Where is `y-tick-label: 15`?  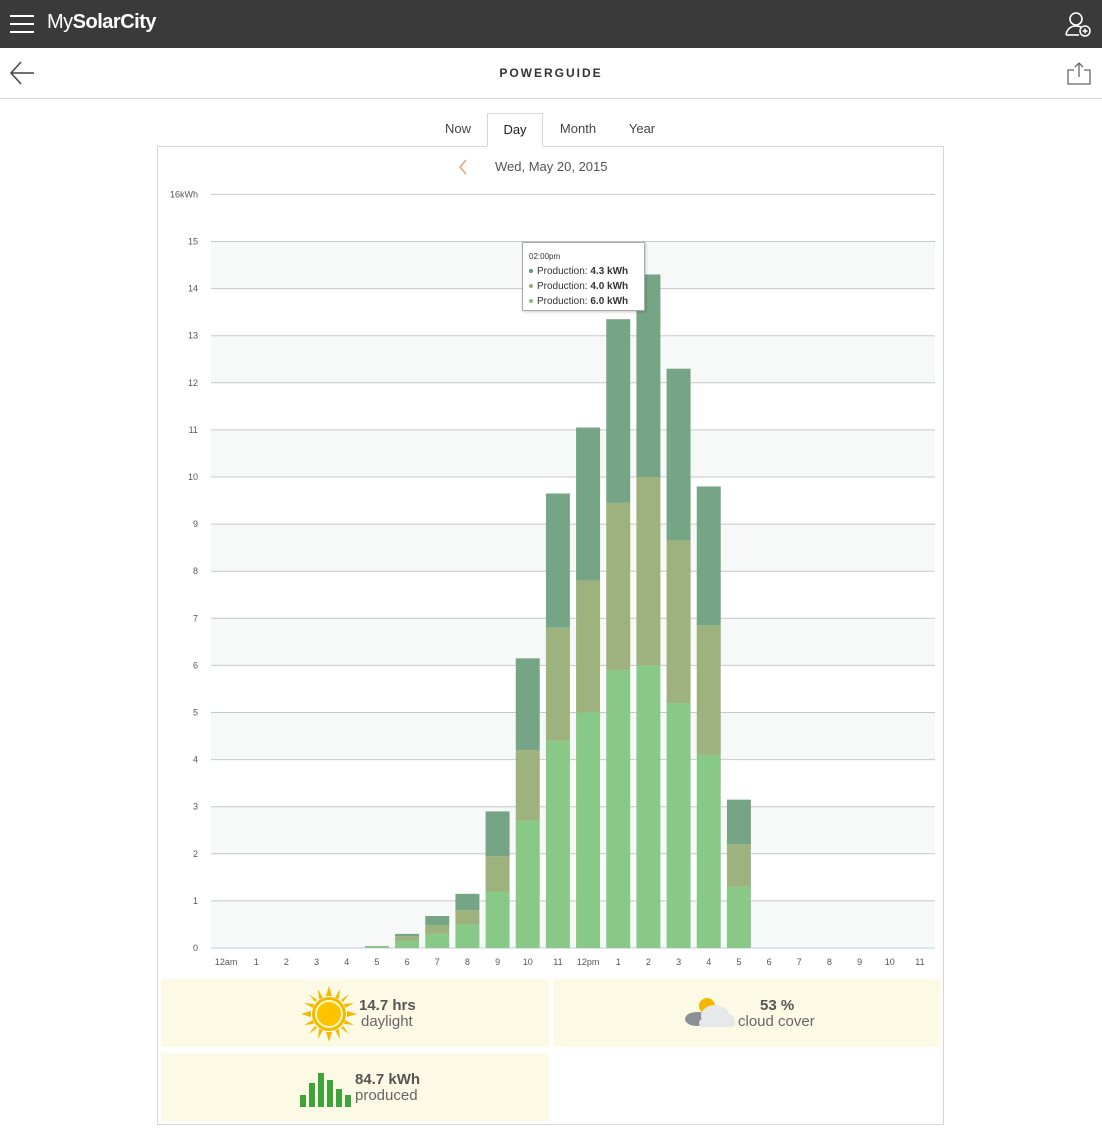 y-tick-label: 15 is located at coordinates (193, 242).